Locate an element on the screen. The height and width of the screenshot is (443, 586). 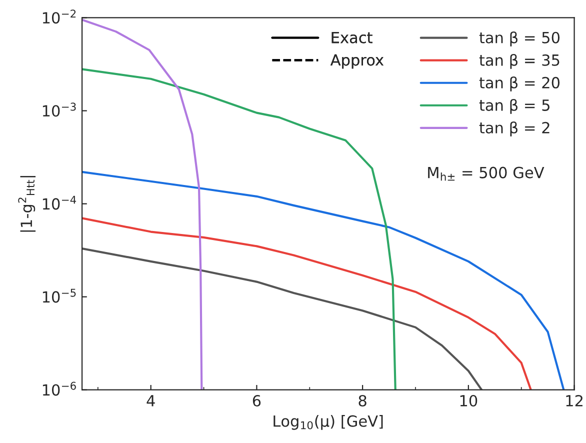
y-tick-label: 10$^{−5}$ is located at coordinates (59, 295).